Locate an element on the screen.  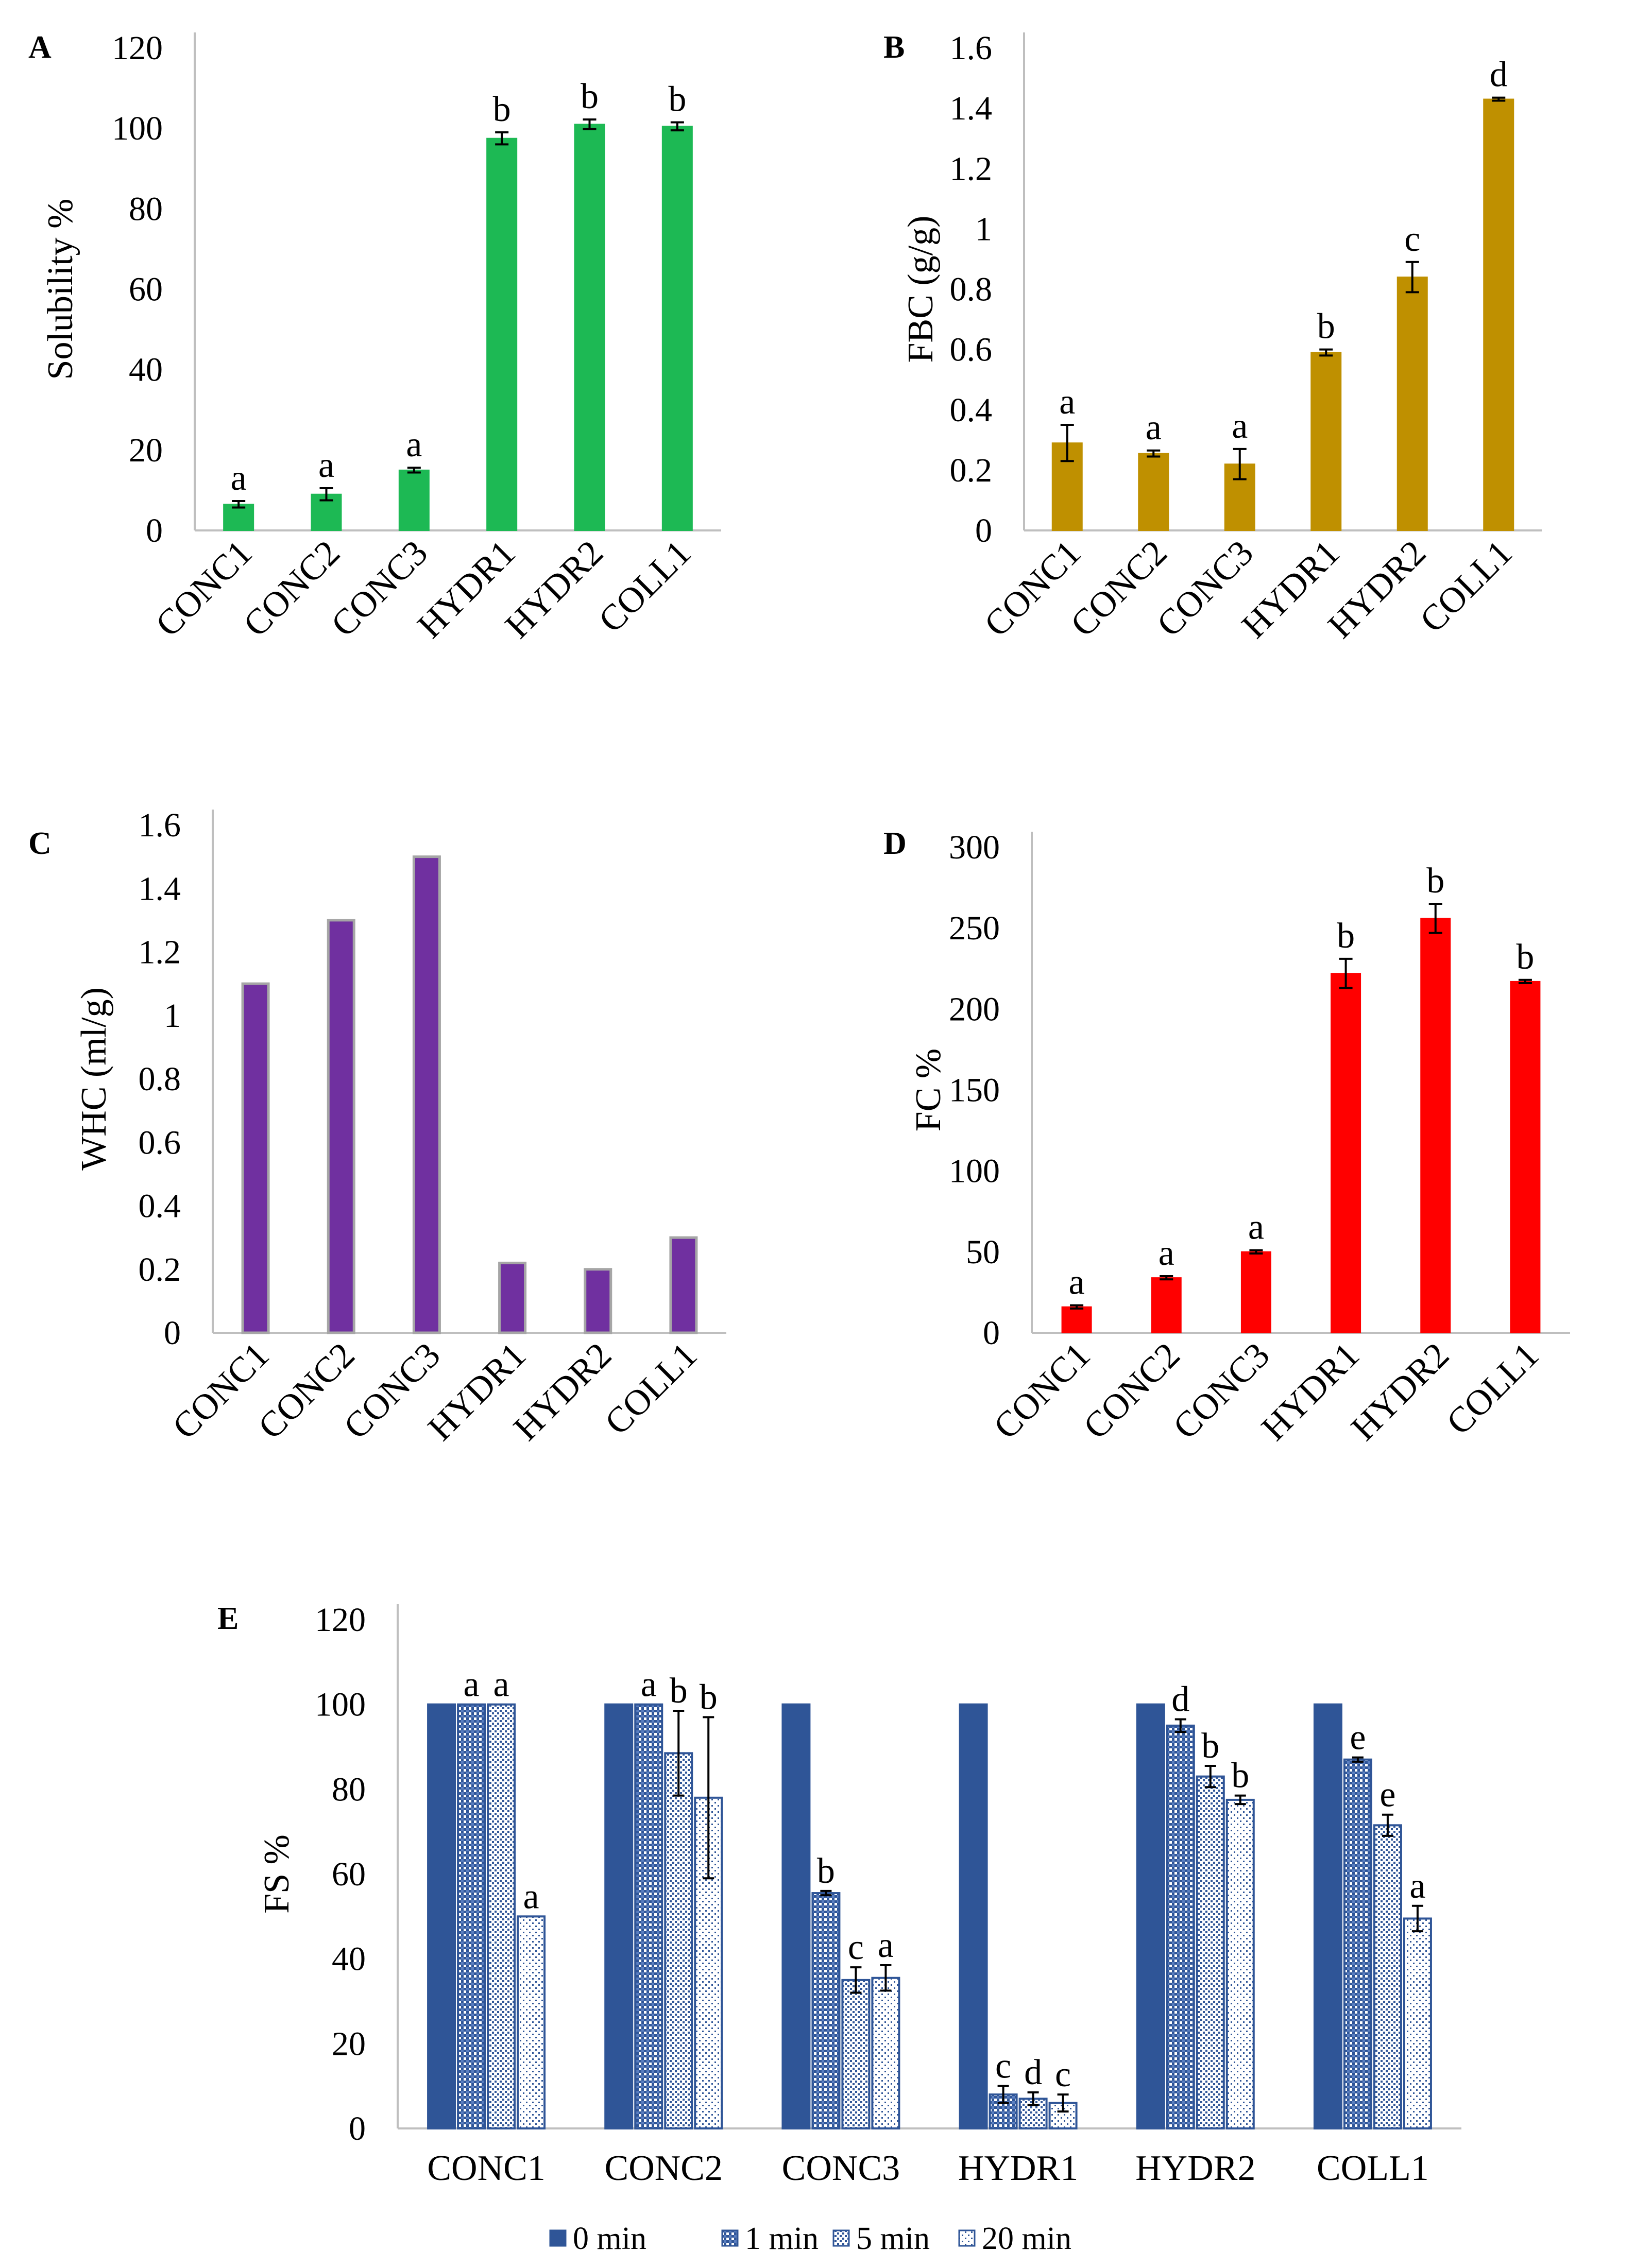
y-axis-title: FC % is located at coordinates (929, 1090).